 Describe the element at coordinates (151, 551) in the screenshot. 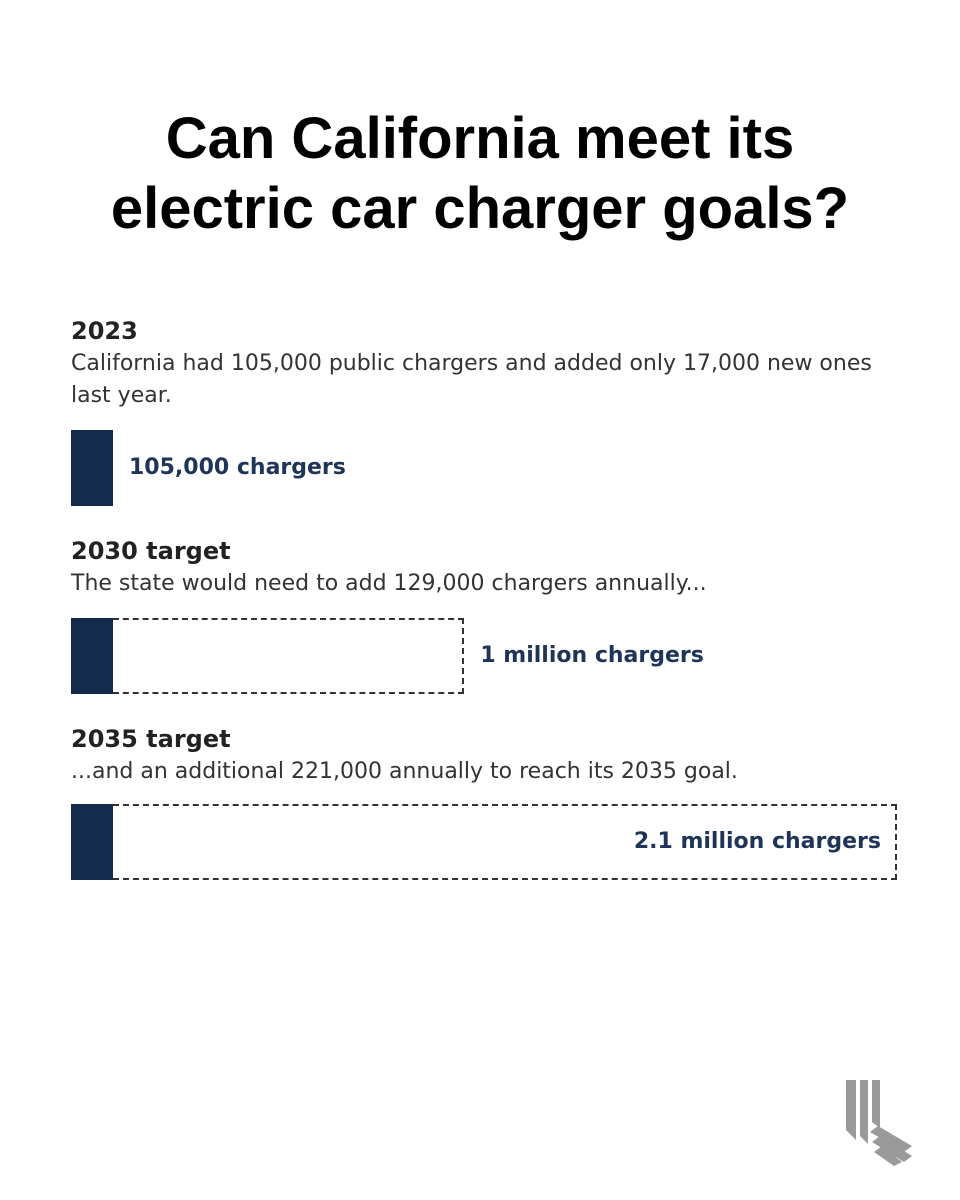

I see `section-heading: 2030 target` at that location.